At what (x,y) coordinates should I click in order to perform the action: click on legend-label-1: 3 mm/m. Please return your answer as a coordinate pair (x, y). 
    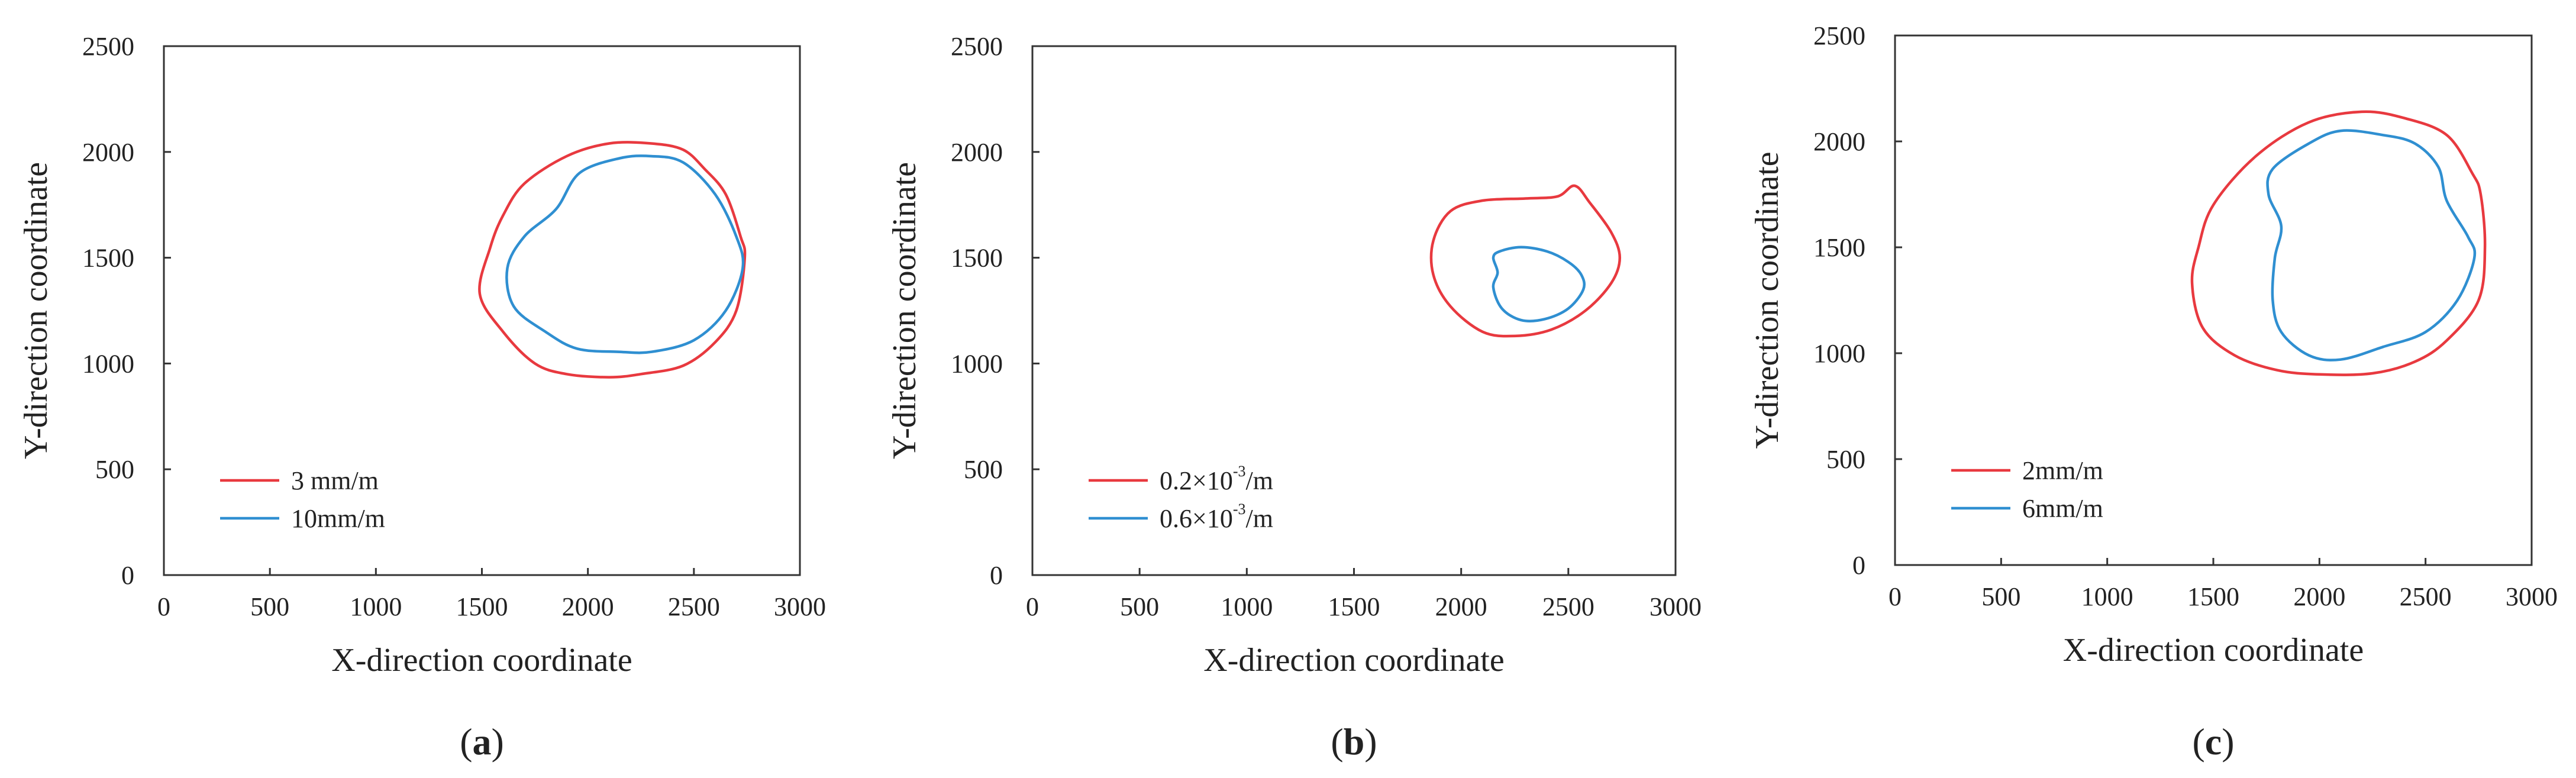
    Looking at the image, I should click on (335, 480).